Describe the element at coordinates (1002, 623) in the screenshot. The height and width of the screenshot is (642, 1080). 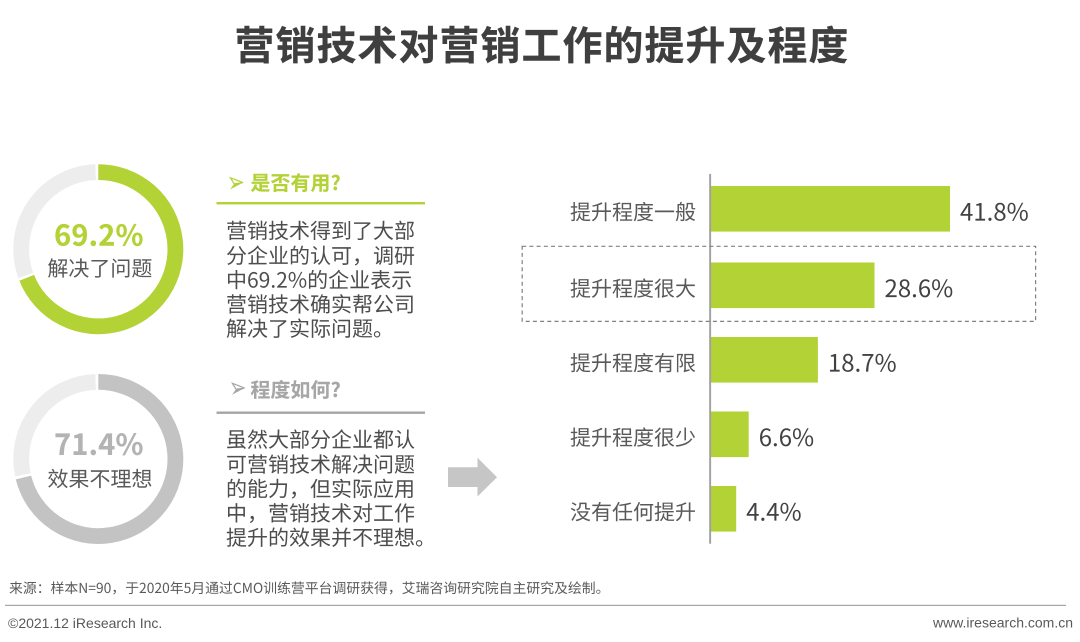
I see `svg-text: www.iresearch.com.cn` at that location.